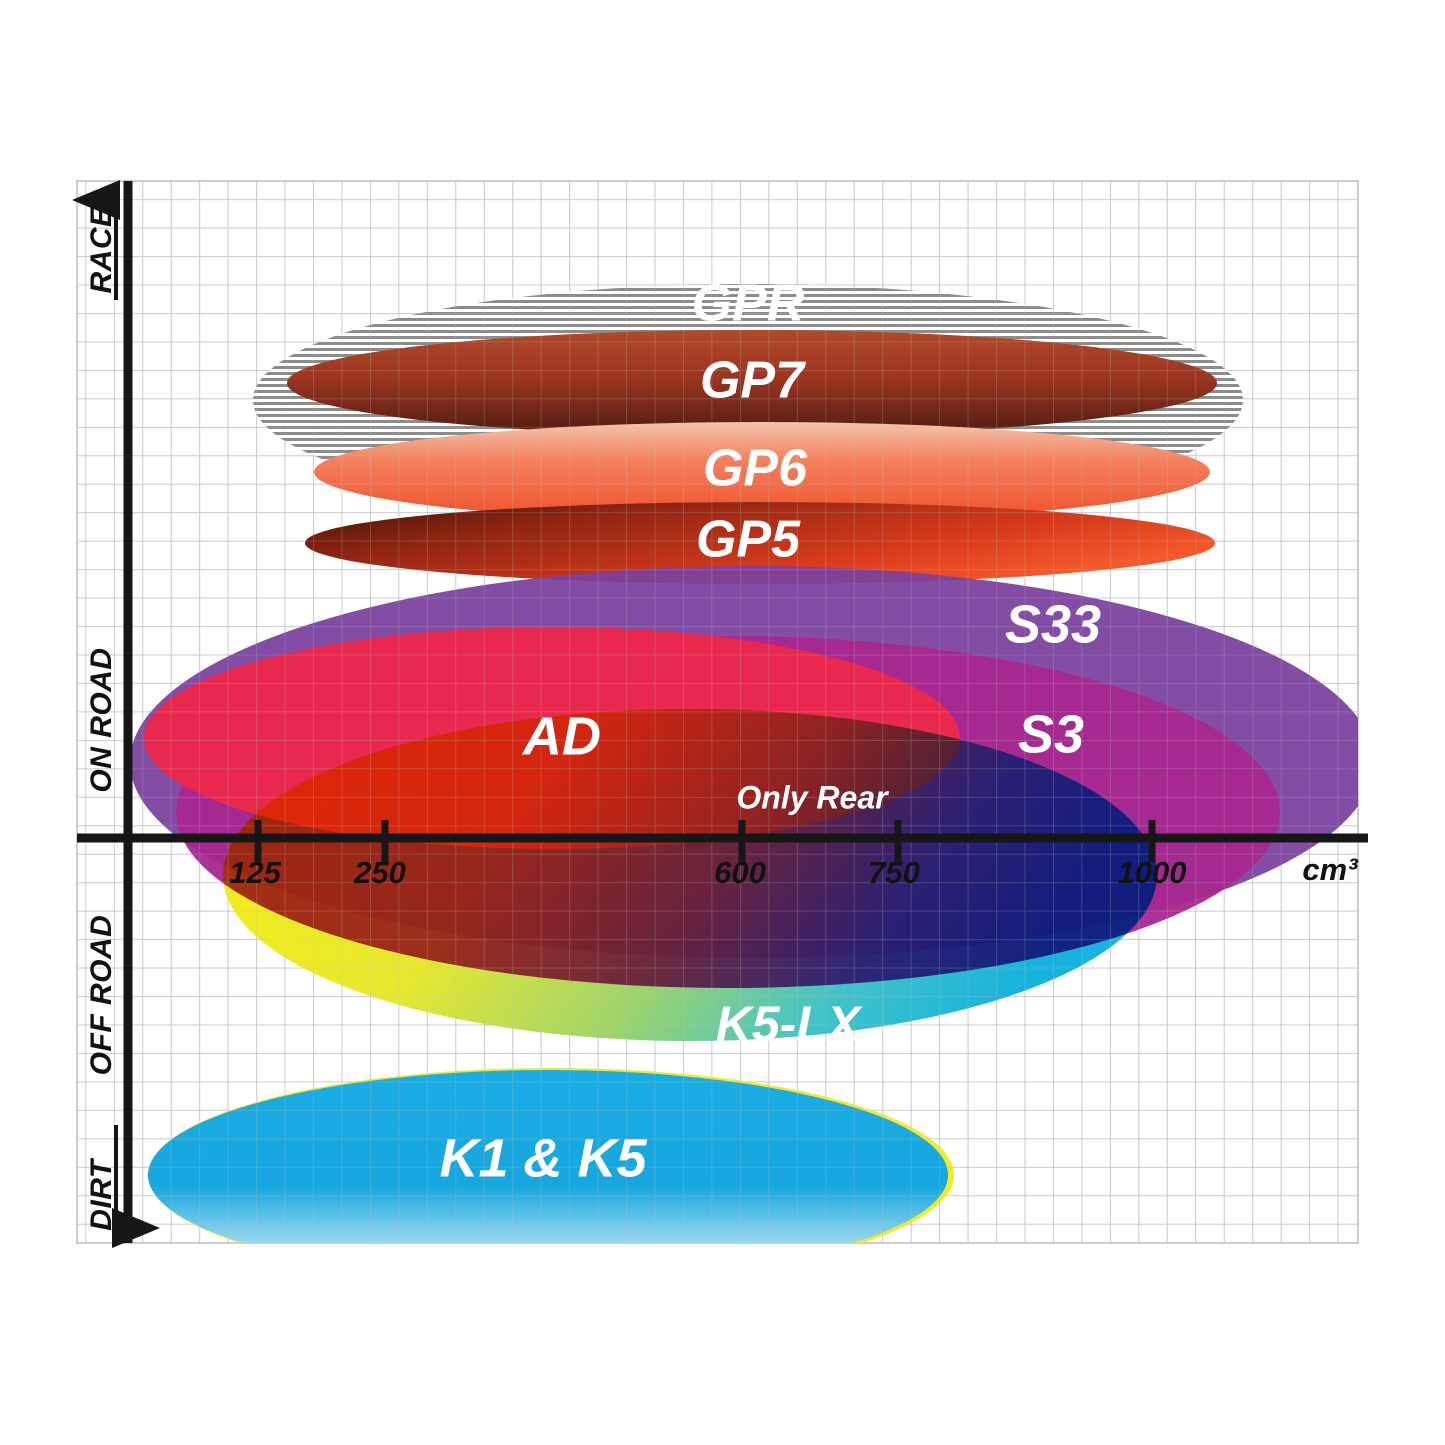  Describe the element at coordinates (255, 872) in the screenshot. I see `x-tick-label-125: 125` at that location.